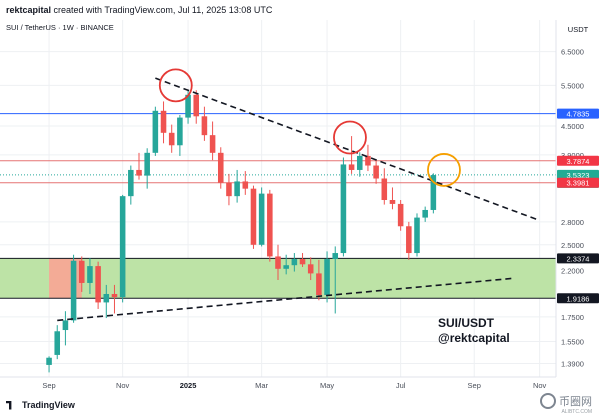 The height and width of the screenshot is (417, 600). I want to click on currency-label: USDT, so click(578, 29).